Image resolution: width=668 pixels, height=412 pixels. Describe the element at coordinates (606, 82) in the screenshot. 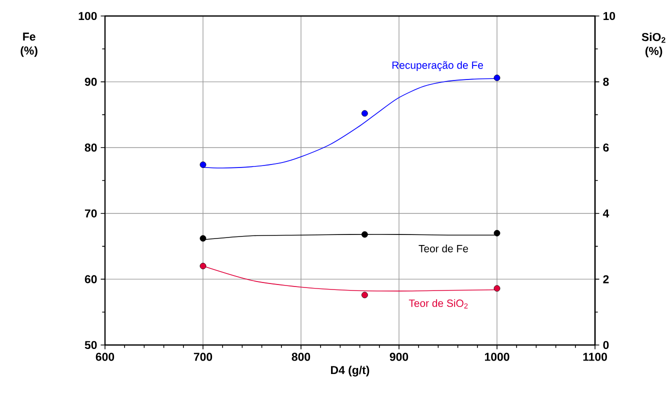

I see `y2-tick-label: 8` at that location.